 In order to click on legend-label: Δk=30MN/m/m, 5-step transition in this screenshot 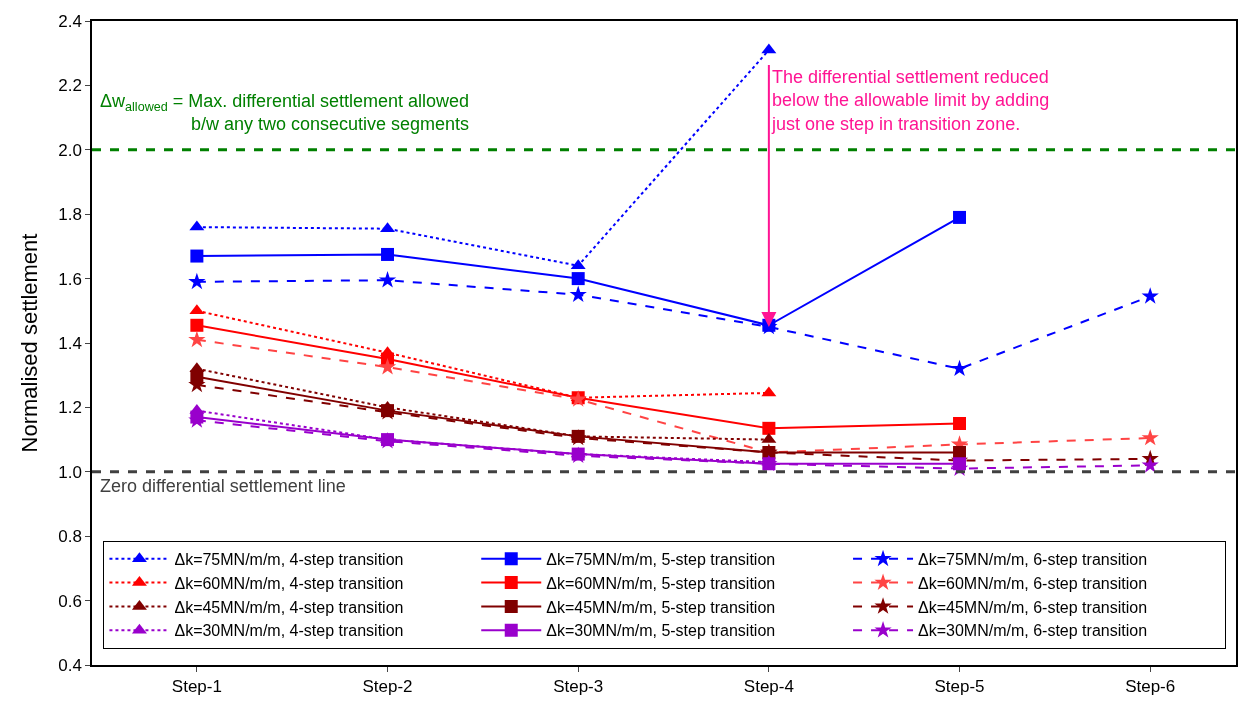, I will do `click(661, 631)`.